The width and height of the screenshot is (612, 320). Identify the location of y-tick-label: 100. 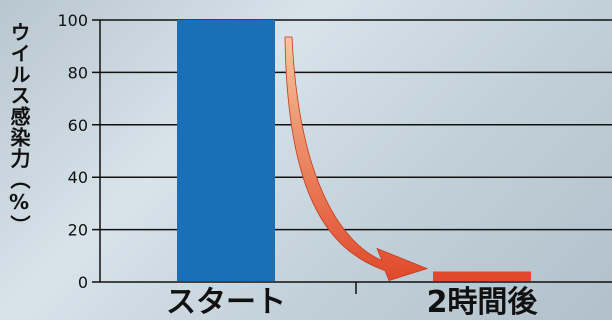
(72, 20).